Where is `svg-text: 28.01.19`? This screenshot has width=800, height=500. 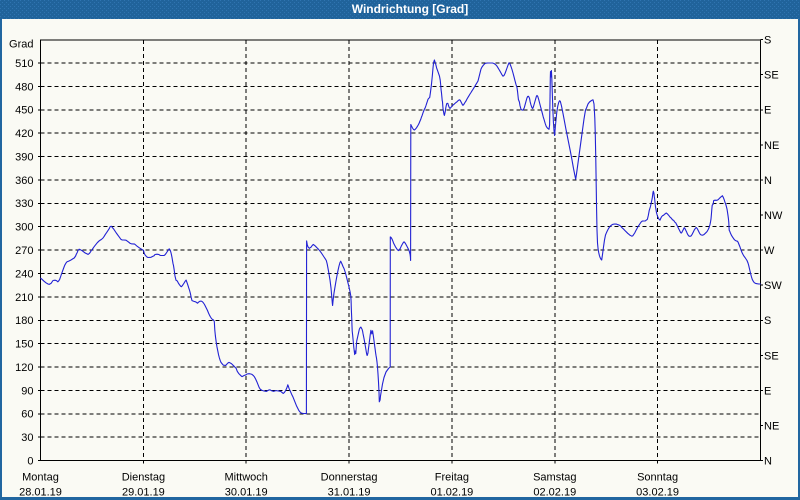
svg-text: 28.01.19 is located at coordinates (40, 493).